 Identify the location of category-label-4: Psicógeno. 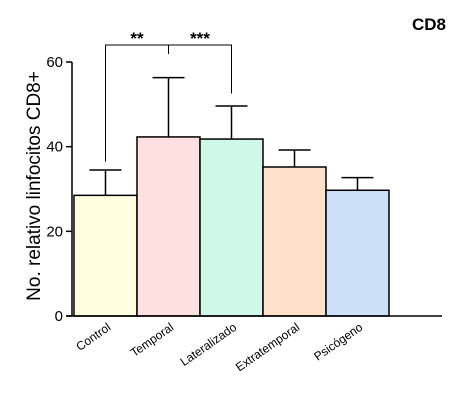
(338, 342).